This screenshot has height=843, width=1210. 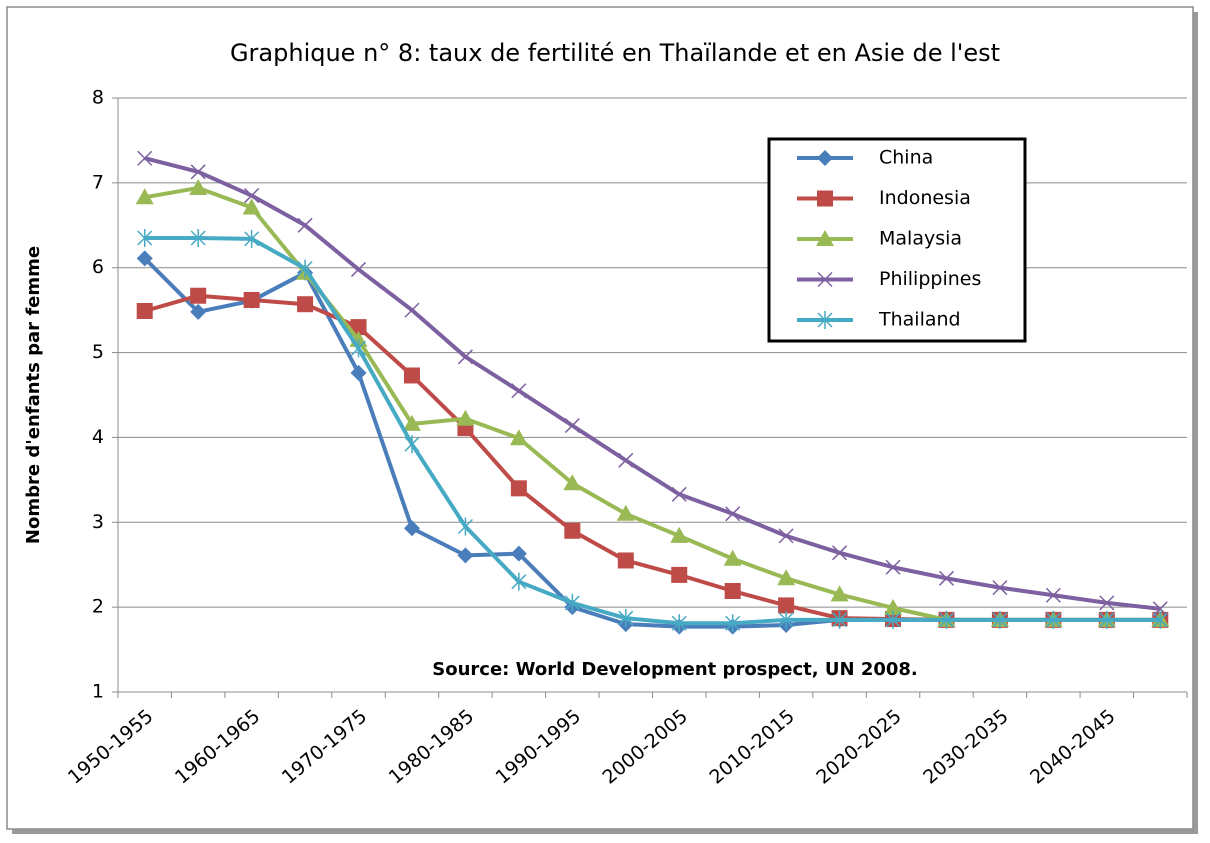 I want to click on y-tick-label: 5, so click(x=98, y=352).